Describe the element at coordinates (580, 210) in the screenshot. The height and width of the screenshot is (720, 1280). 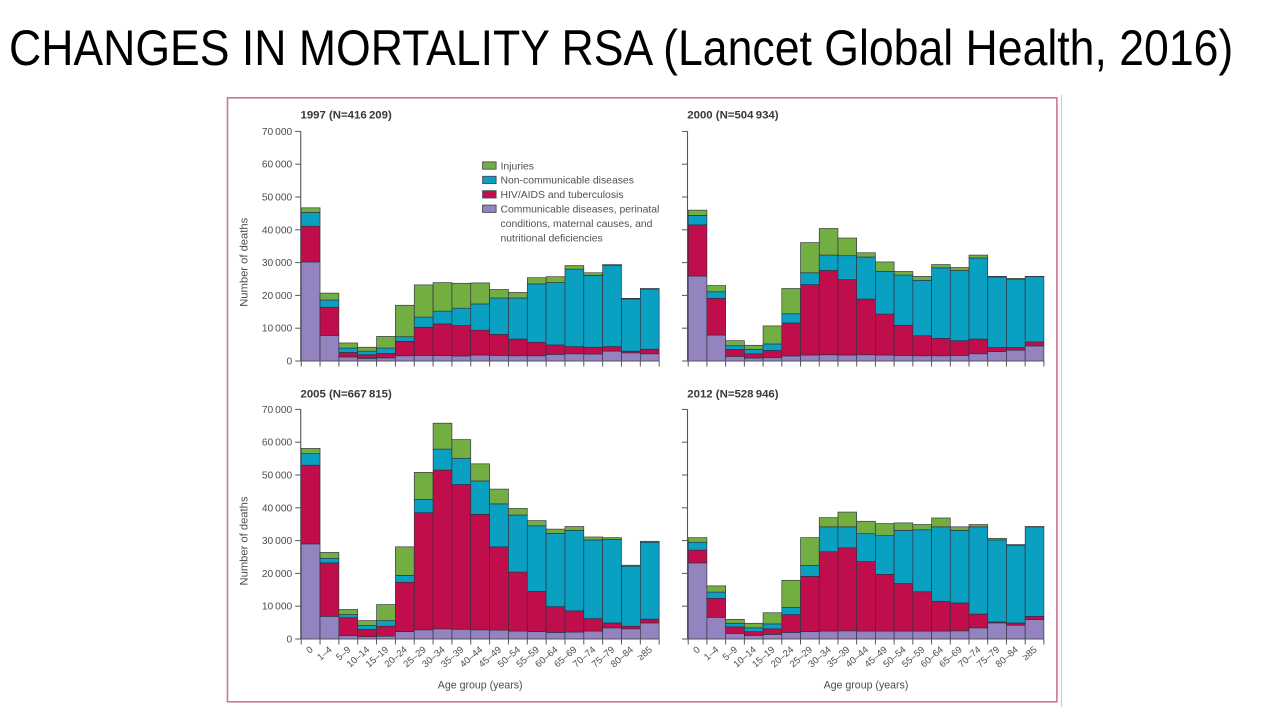
I see `svg-text:Communicable diseases, perinat: Communicable diseases, perinatal` at that location.